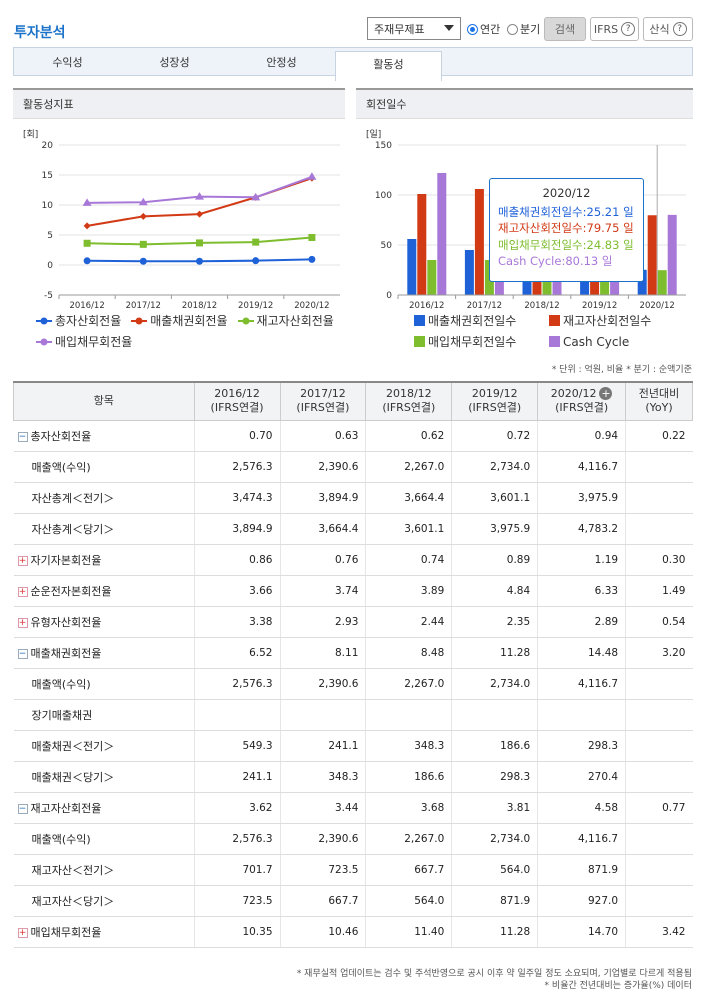  Describe the element at coordinates (78, 320) in the screenshot. I see `legend-item: 총자산회전율` at that location.